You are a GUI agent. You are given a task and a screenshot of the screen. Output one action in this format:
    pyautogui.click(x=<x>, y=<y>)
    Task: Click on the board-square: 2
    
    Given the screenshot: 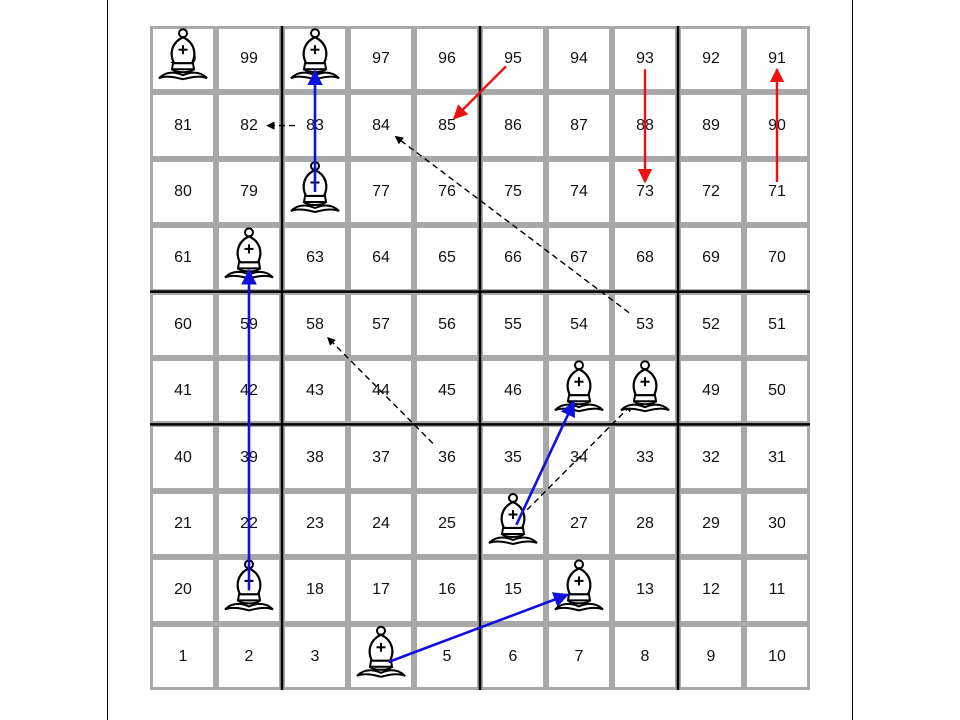 What is the action you would take?
    pyautogui.click(x=249, y=656)
    